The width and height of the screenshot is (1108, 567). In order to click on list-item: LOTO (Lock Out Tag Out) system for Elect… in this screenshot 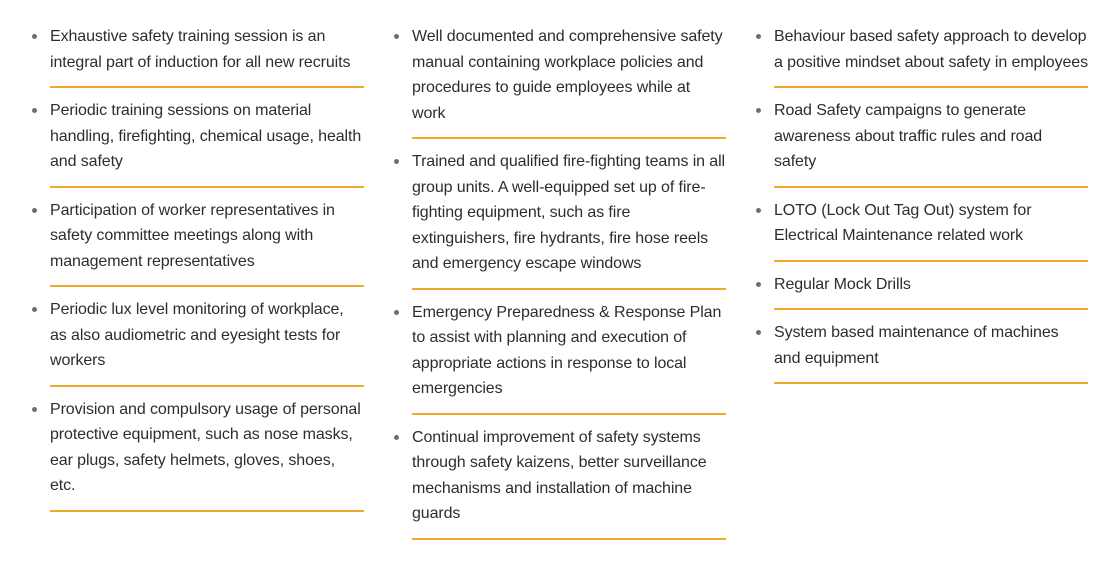, I will do `click(922, 230)`.